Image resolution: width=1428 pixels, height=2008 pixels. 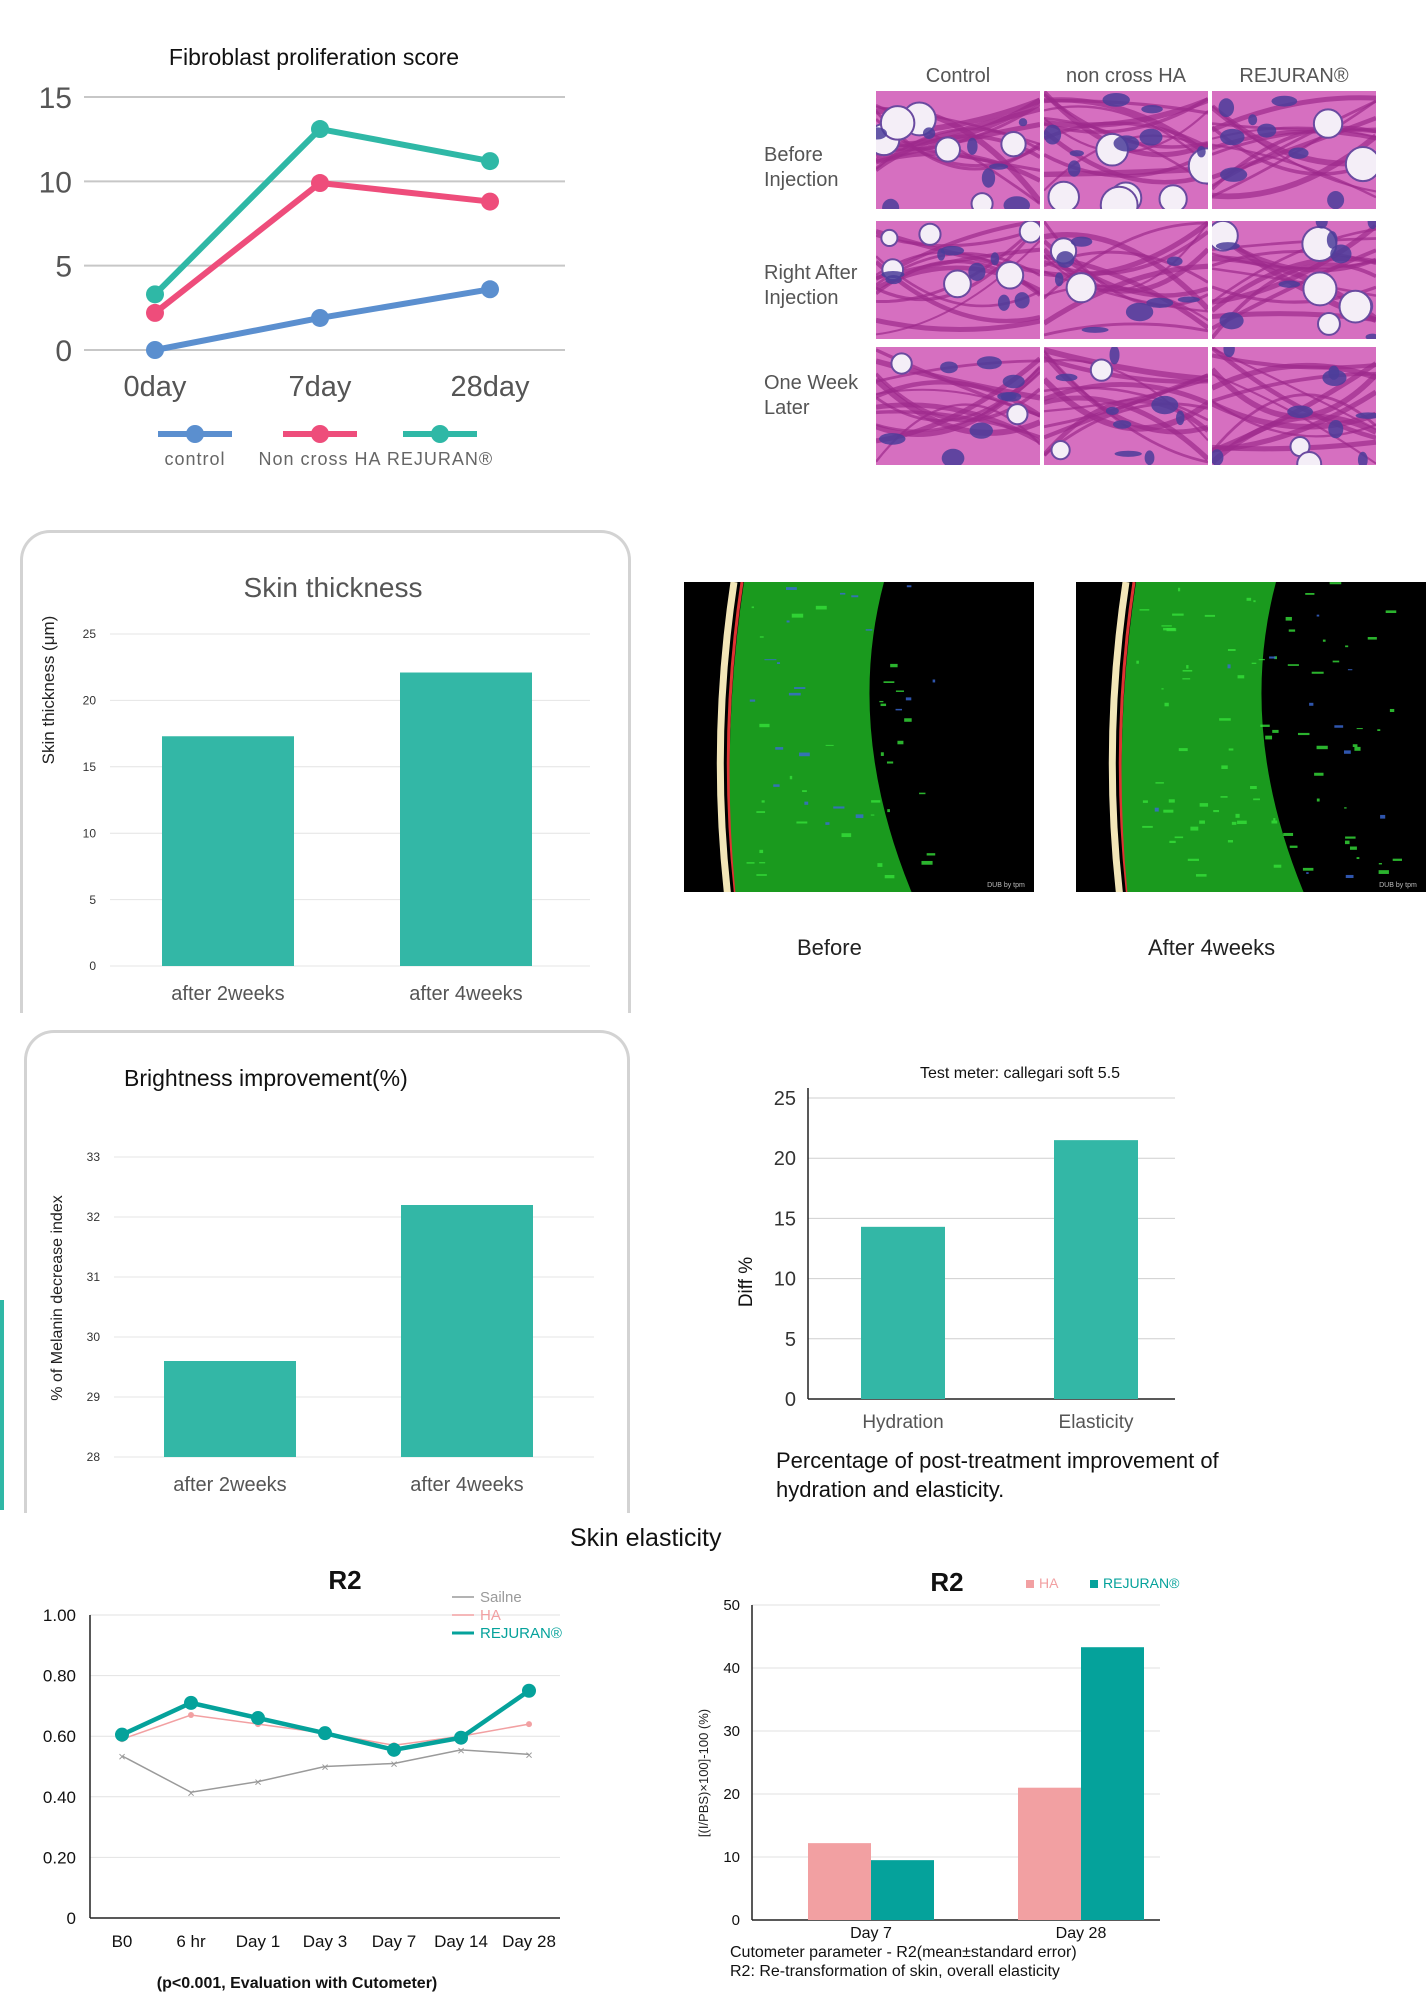 What do you see at coordinates (902, 1422) in the screenshot?
I see `hydration-xtick-label: Hydration` at bounding box center [902, 1422].